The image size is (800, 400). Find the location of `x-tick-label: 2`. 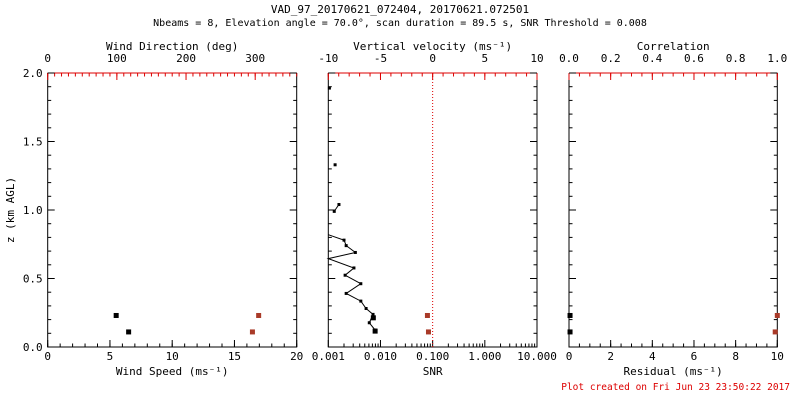

x-tick-label: 2 is located at coordinates (610, 356).